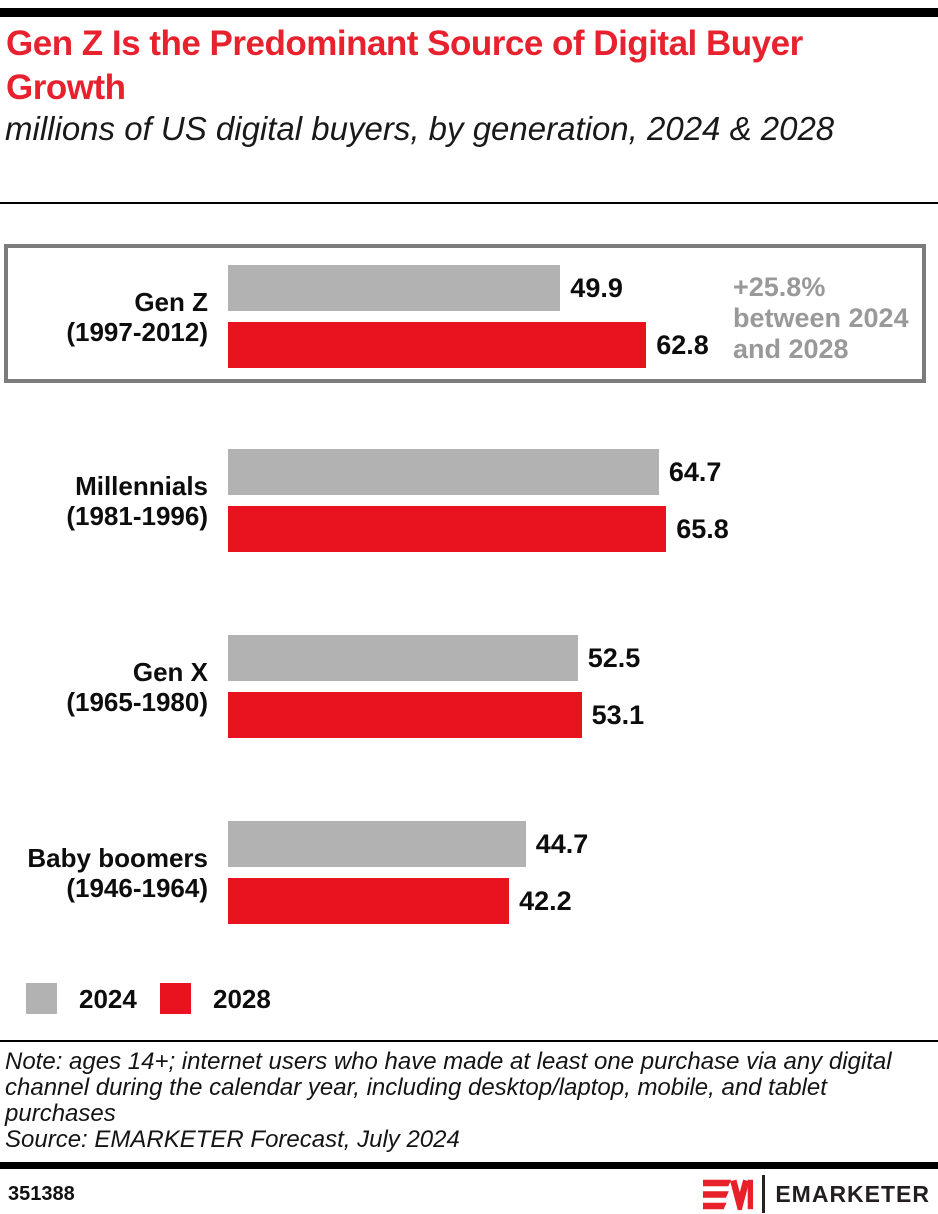 The height and width of the screenshot is (1214, 938). What do you see at coordinates (469, 203) in the screenshot?
I see `header-divider` at bounding box center [469, 203].